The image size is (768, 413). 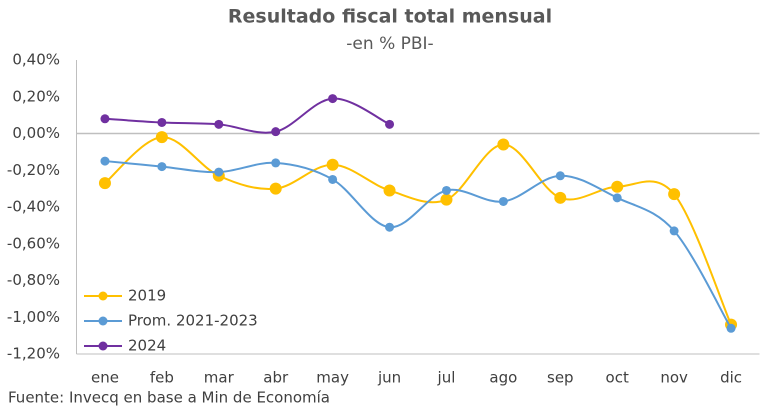 I want to click on y-tick-label: -0,40%, so click(x=33, y=207).